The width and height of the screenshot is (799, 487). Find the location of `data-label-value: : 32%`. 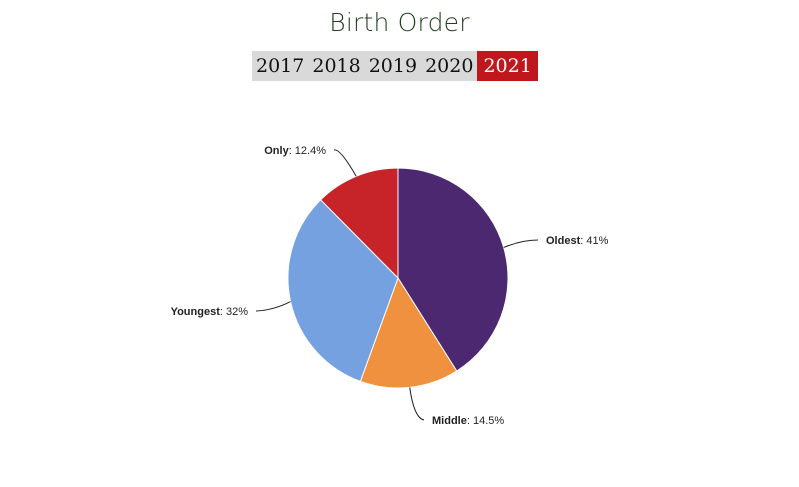

data-label-value: : 32% is located at coordinates (234, 312).